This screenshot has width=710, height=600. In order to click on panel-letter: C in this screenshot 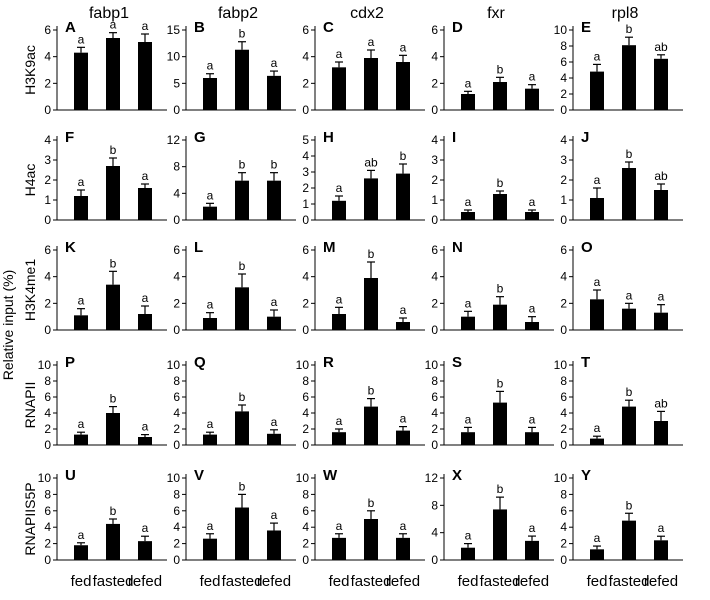, I will do `click(328, 27)`.